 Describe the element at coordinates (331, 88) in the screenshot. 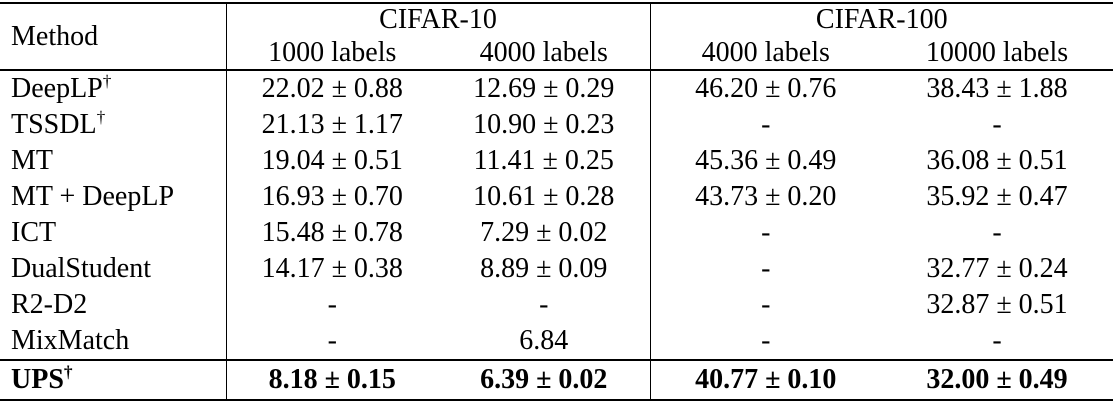

I see `value-cell: 22.02 ± 0.88` at that location.